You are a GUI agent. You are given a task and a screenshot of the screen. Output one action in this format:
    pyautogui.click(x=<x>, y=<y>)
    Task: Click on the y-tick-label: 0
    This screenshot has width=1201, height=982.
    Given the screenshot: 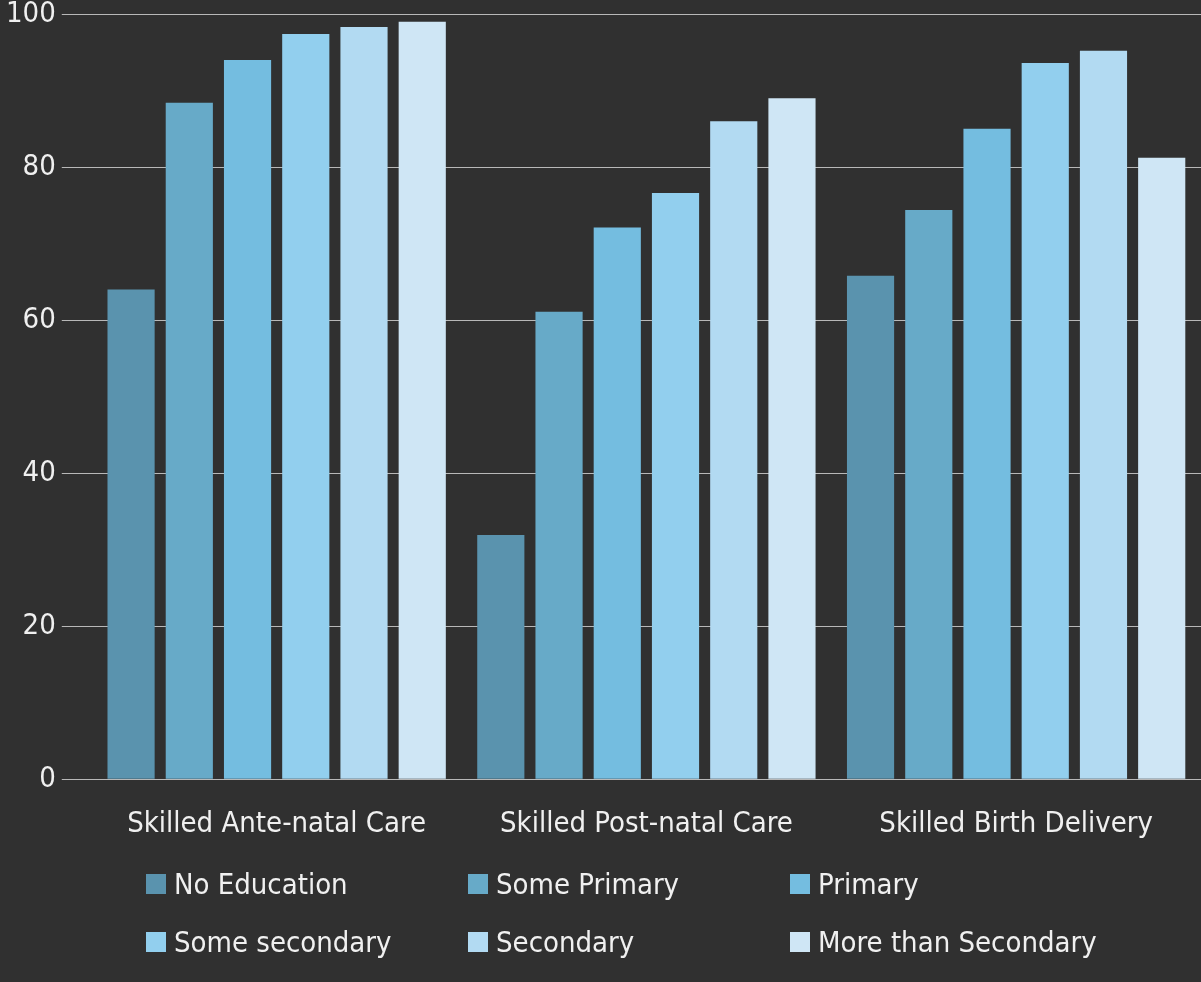 What is the action you would take?
    pyautogui.click(x=47, y=776)
    